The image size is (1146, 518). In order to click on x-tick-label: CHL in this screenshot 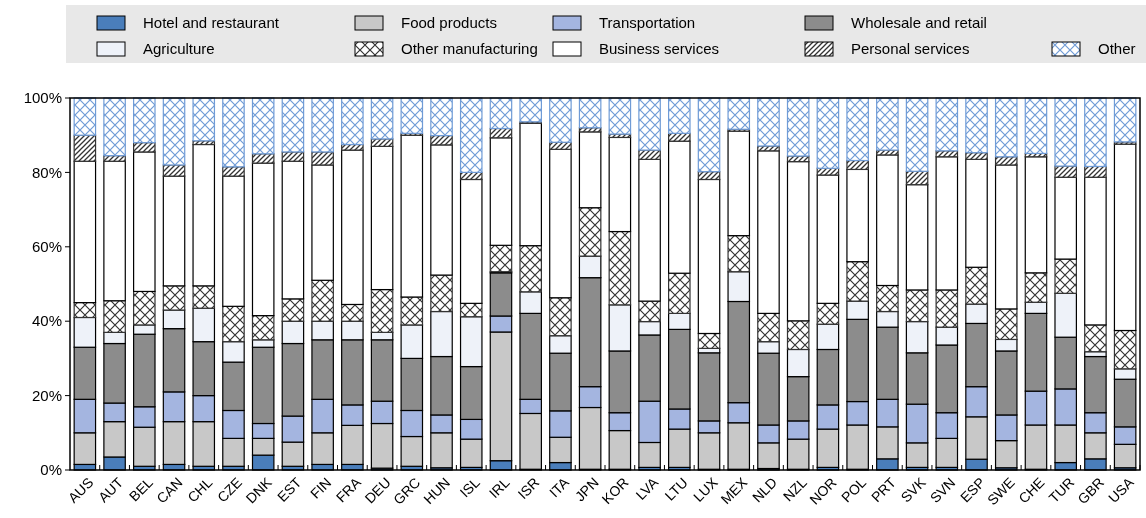, I will do `click(200, 490)`.